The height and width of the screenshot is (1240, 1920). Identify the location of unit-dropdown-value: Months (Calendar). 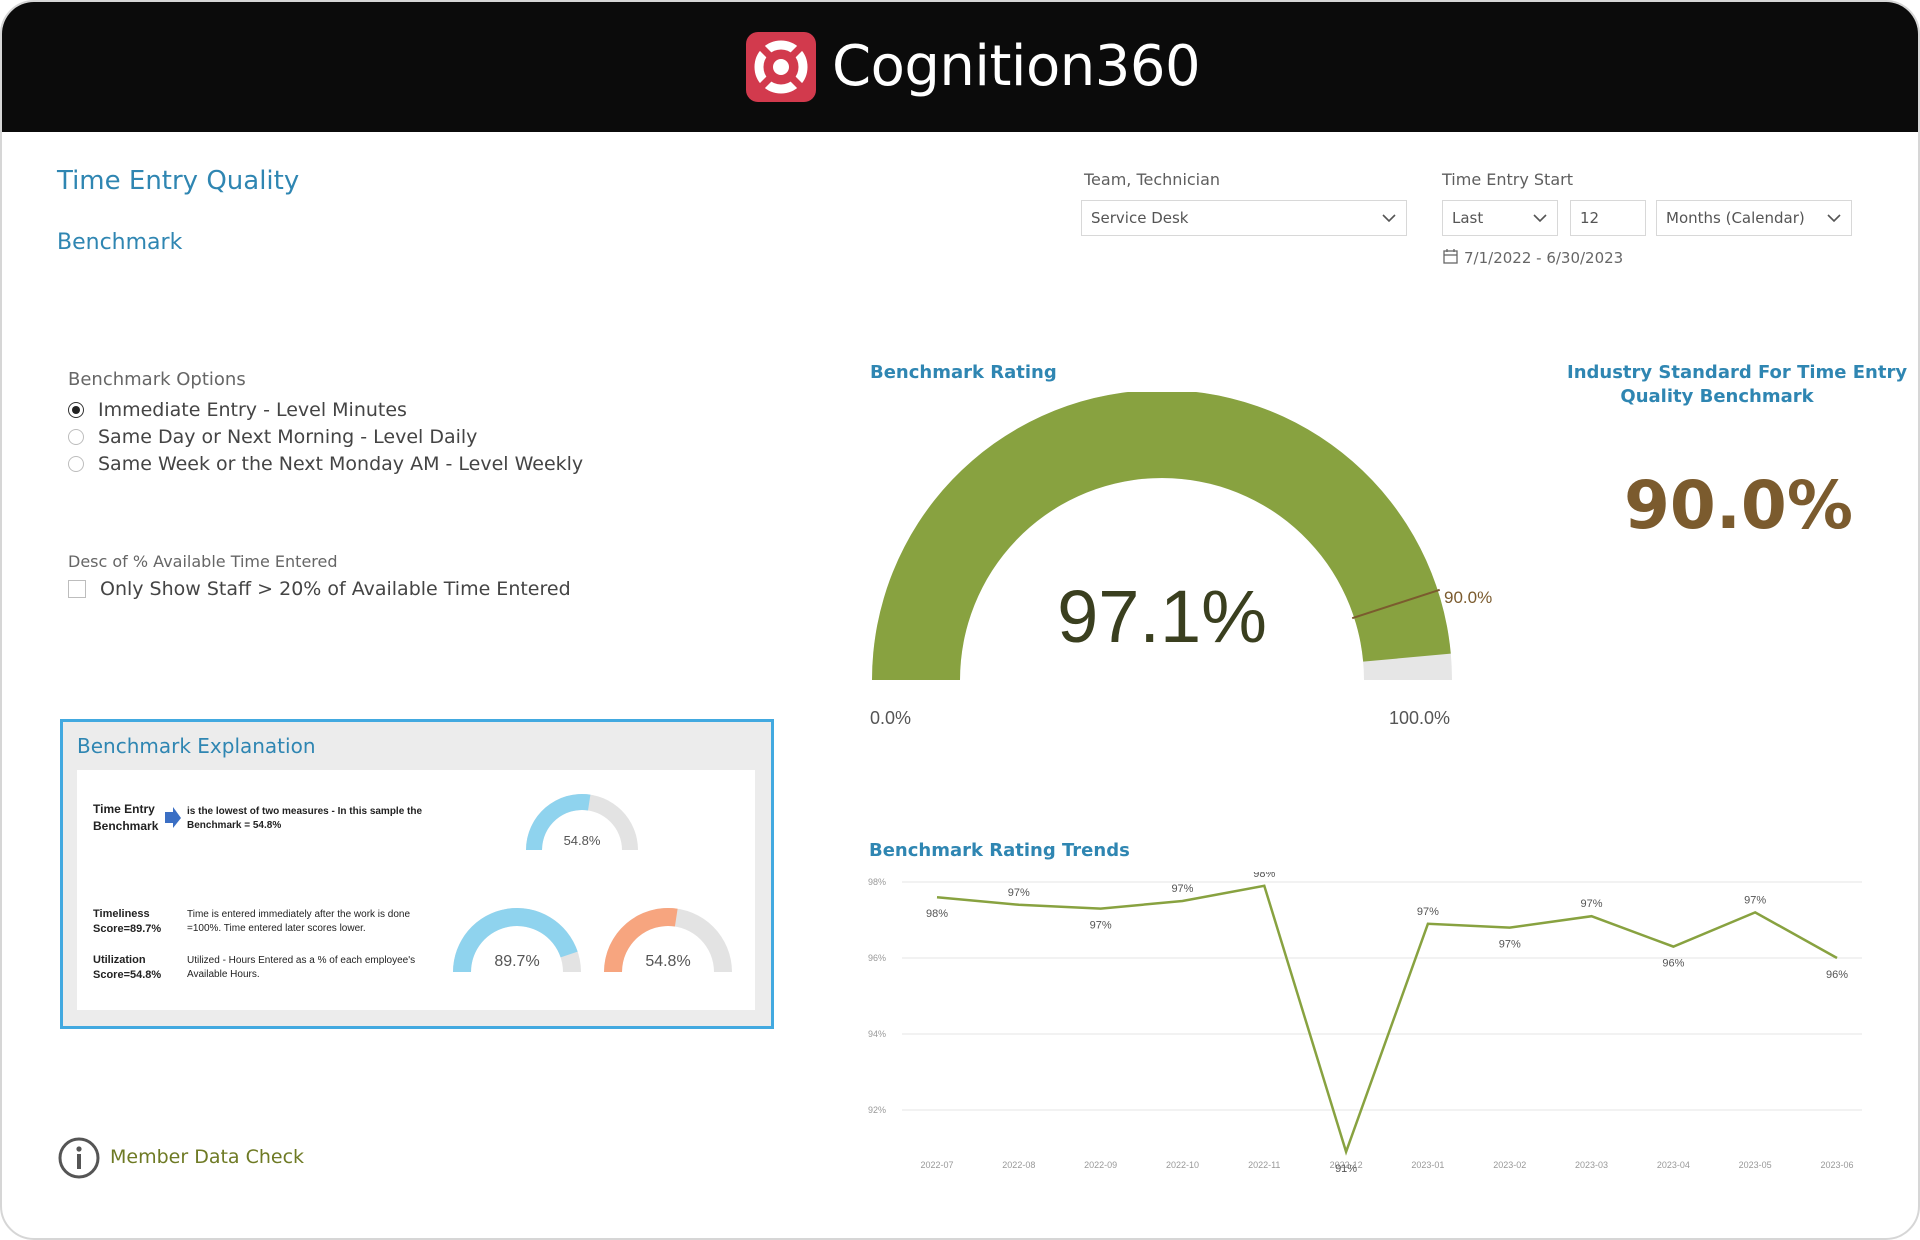
(1735, 218).